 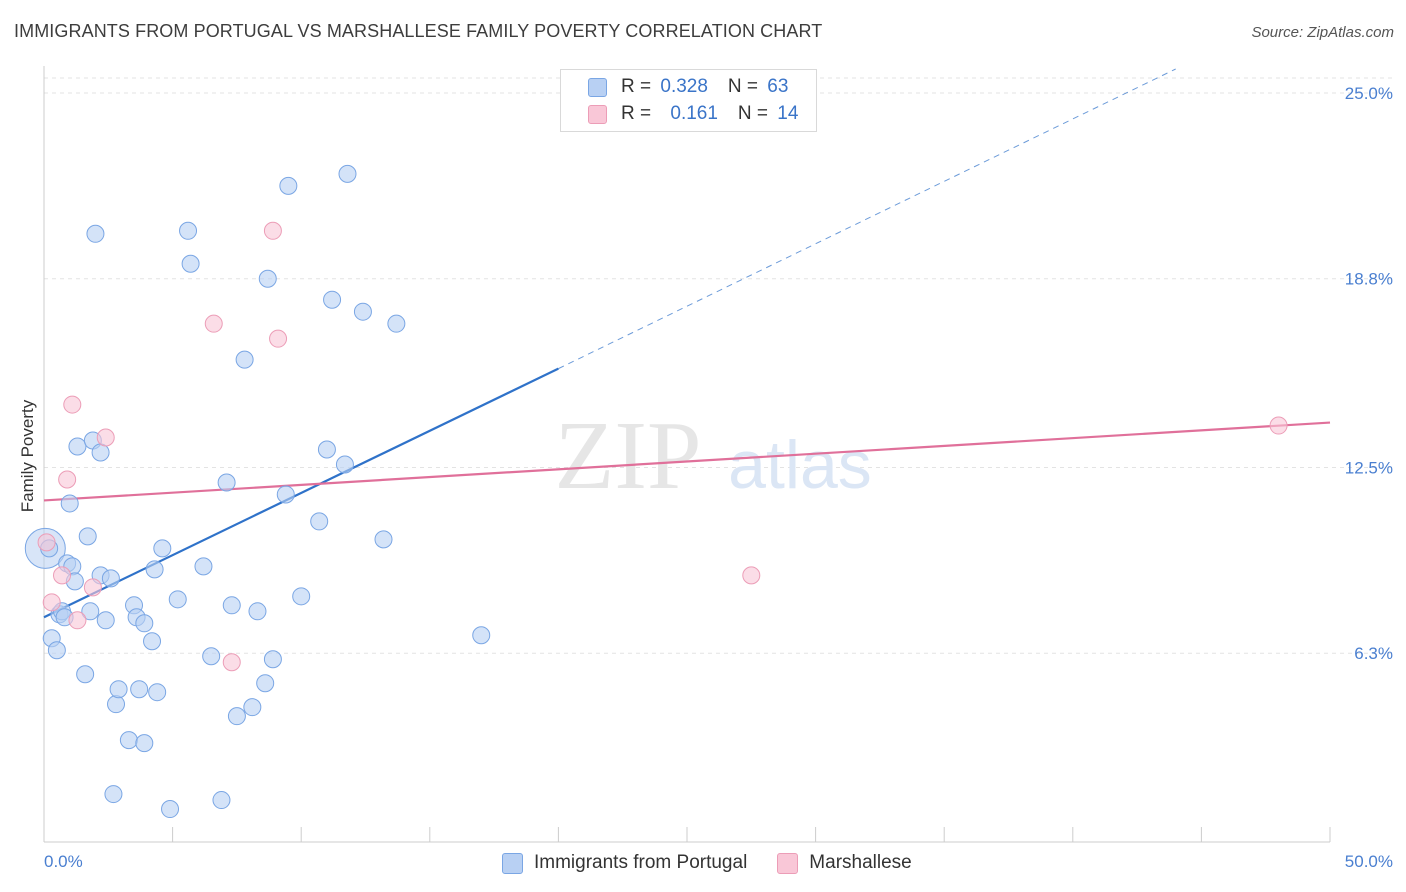 I want to click on watermark-zip: ZIP, so click(x=628, y=456).